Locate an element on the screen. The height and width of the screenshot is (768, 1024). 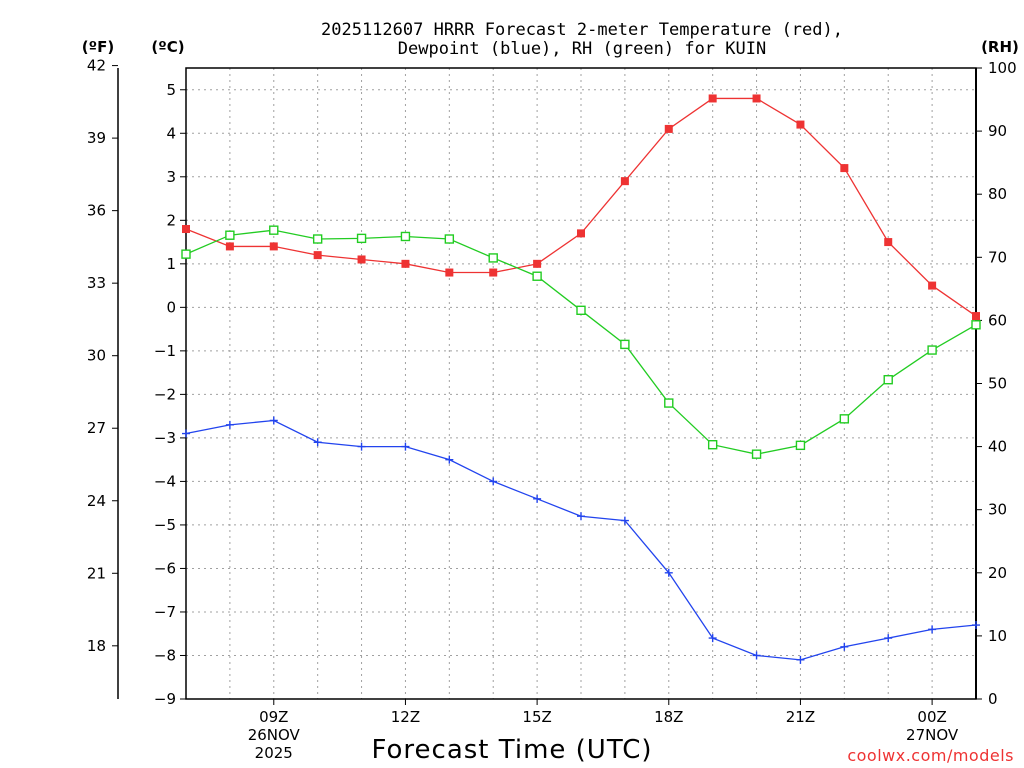
celsius-tick-label: −3 is located at coordinates (165, 438).